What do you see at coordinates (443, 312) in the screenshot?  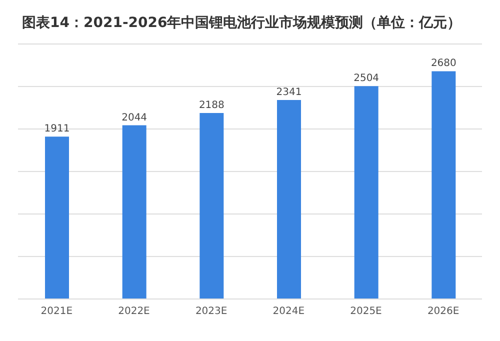 I see `x-tick-label: 2026E` at bounding box center [443, 312].